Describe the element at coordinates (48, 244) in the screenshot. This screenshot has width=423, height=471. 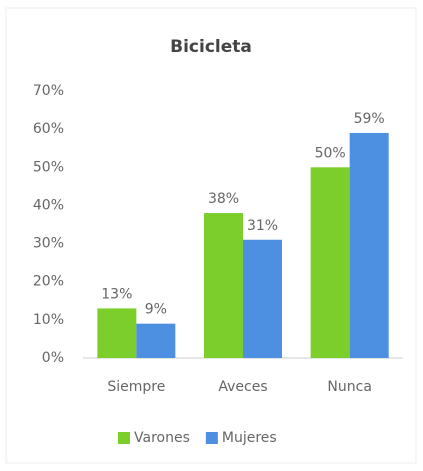
I see `y-tick-label: 30%` at that location.